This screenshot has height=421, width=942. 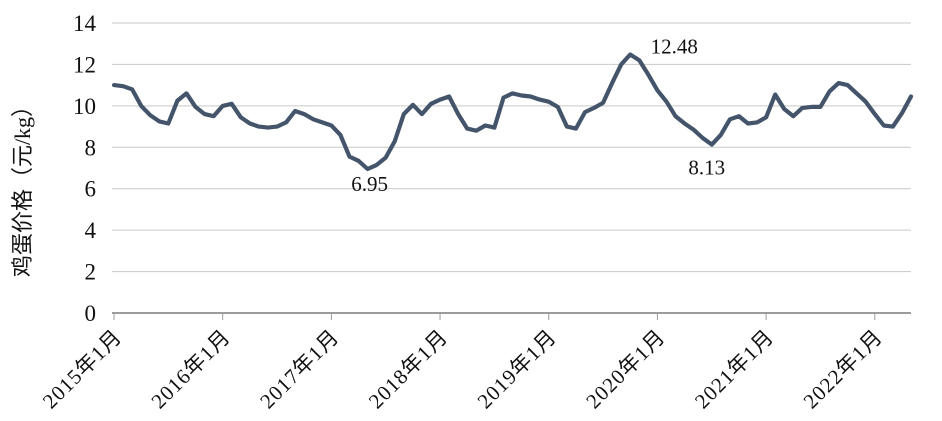 What do you see at coordinates (85, 23) in the screenshot?
I see `y-tick-label-14: 14` at bounding box center [85, 23].